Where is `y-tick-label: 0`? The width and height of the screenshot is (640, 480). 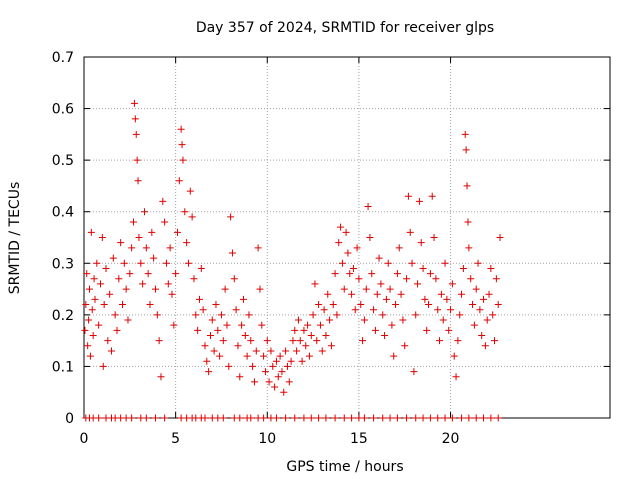 y-tick-label: 0 is located at coordinates (69, 419).